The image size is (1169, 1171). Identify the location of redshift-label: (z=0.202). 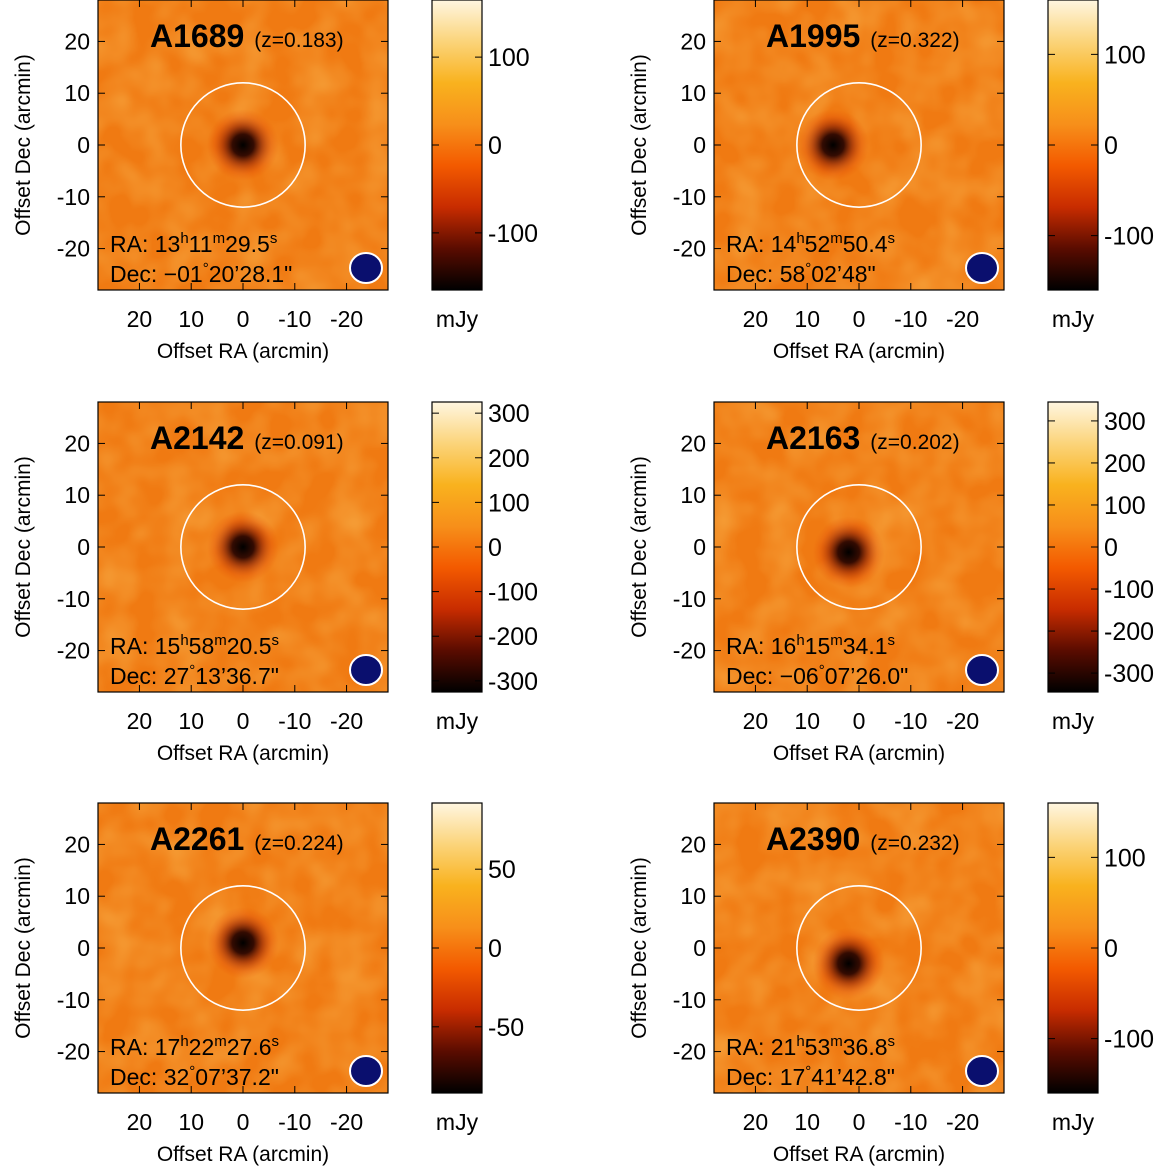
(914, 442).